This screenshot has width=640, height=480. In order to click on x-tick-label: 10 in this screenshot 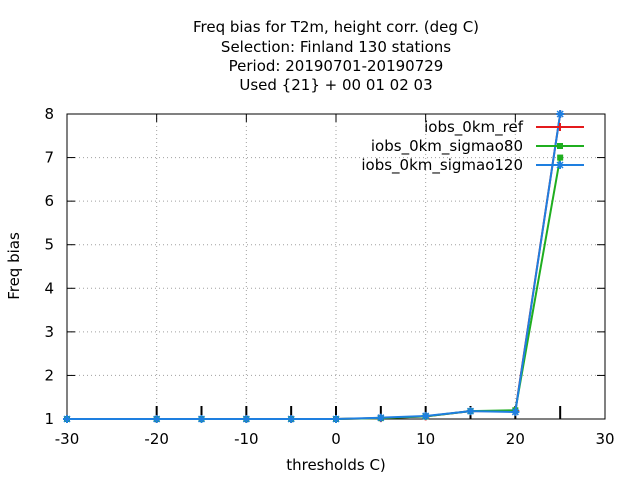, I will do `click(425, 439)`.